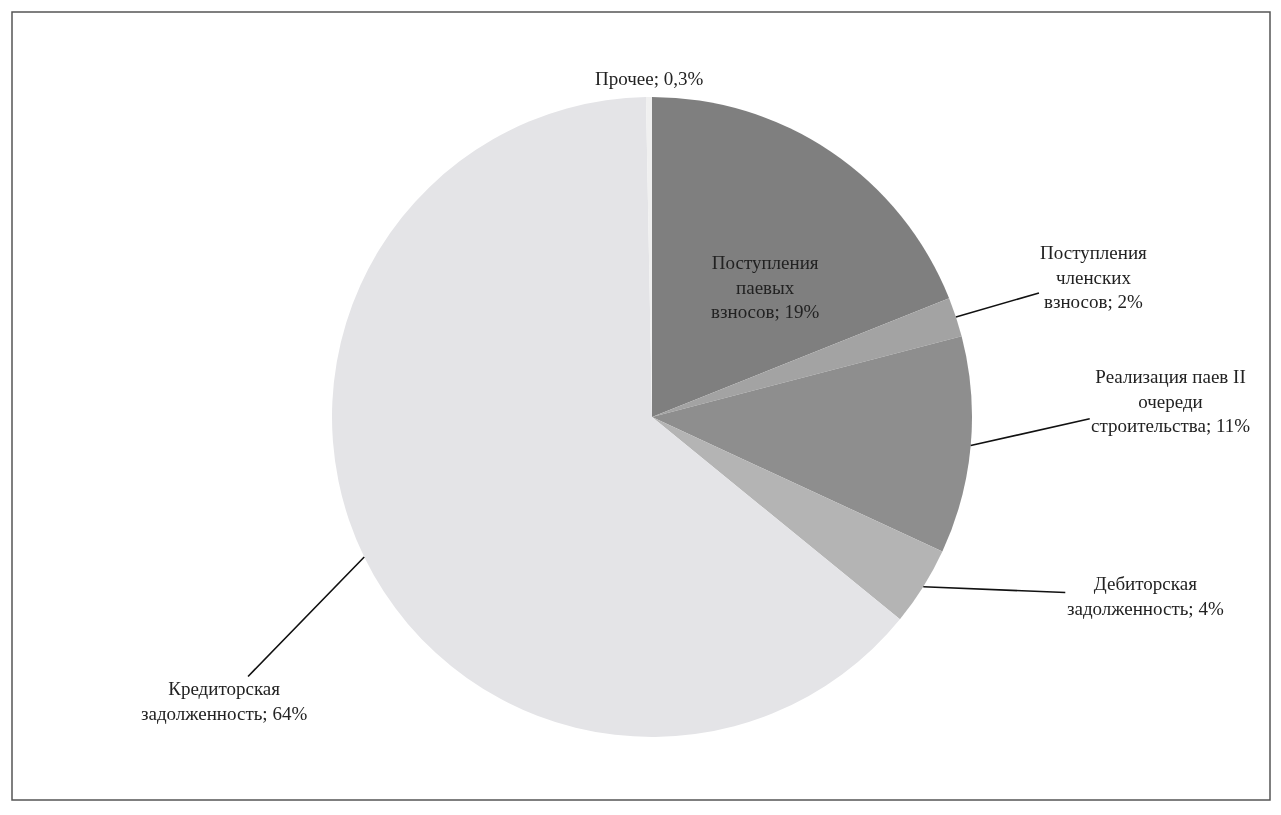 The height and width of the screenshot is (815, 1281). What do you see at coordinates (649, 78) in the screenshot?
I see `slice-label: Прочее; 0,3%` at bounding box center [649, 78].